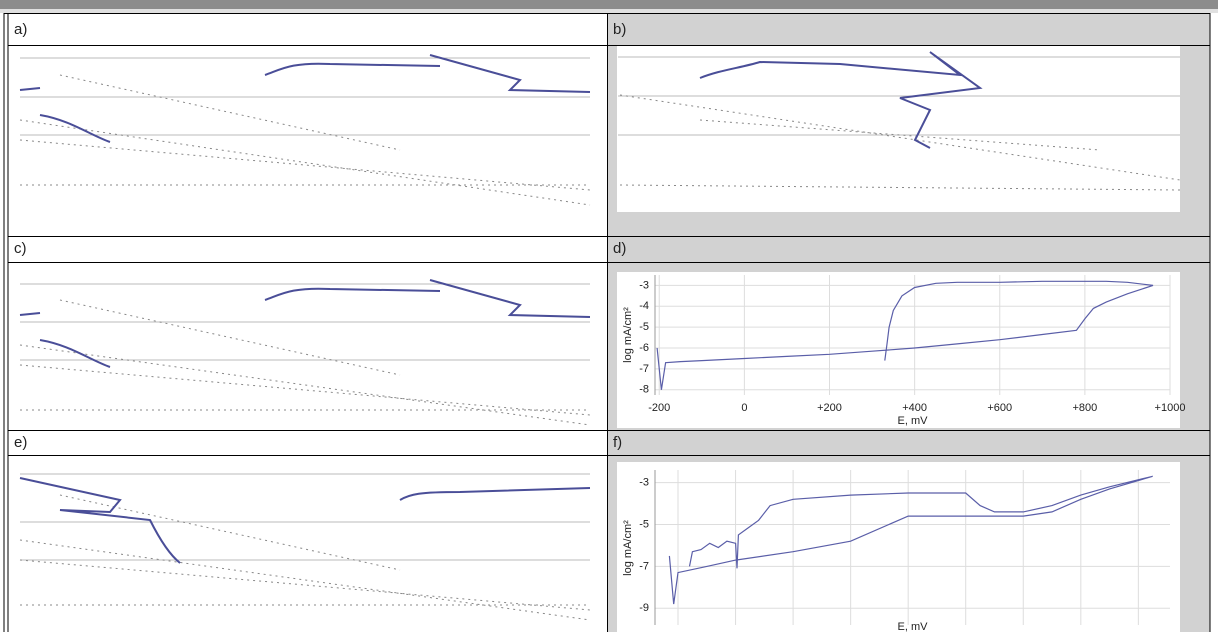  What do you see at coordinates (20, 29) in the screenshot?
I see `panel-label: a)` at bounding box center [20, 29].